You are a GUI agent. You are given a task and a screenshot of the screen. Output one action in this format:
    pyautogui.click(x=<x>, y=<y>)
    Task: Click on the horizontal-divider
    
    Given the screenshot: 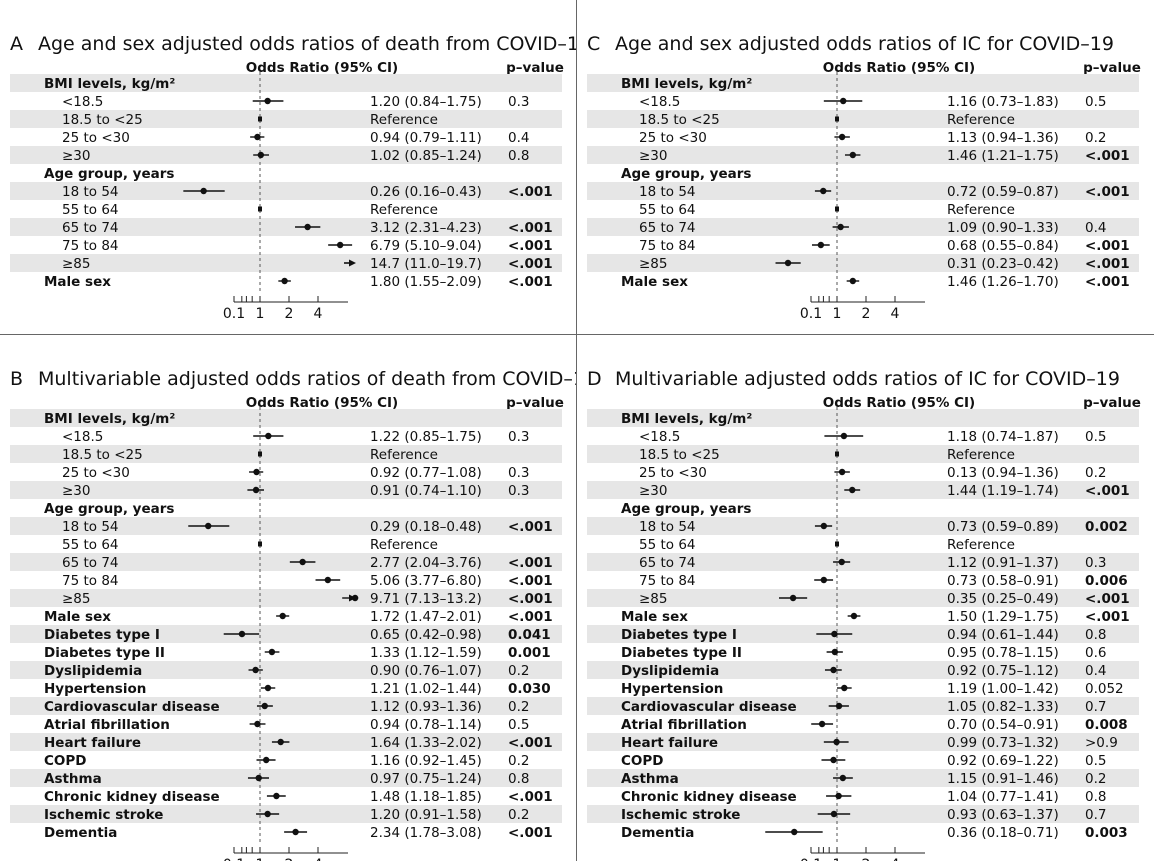 What is the action you would take?
    pyautogui.click(x=577, y=334)
    